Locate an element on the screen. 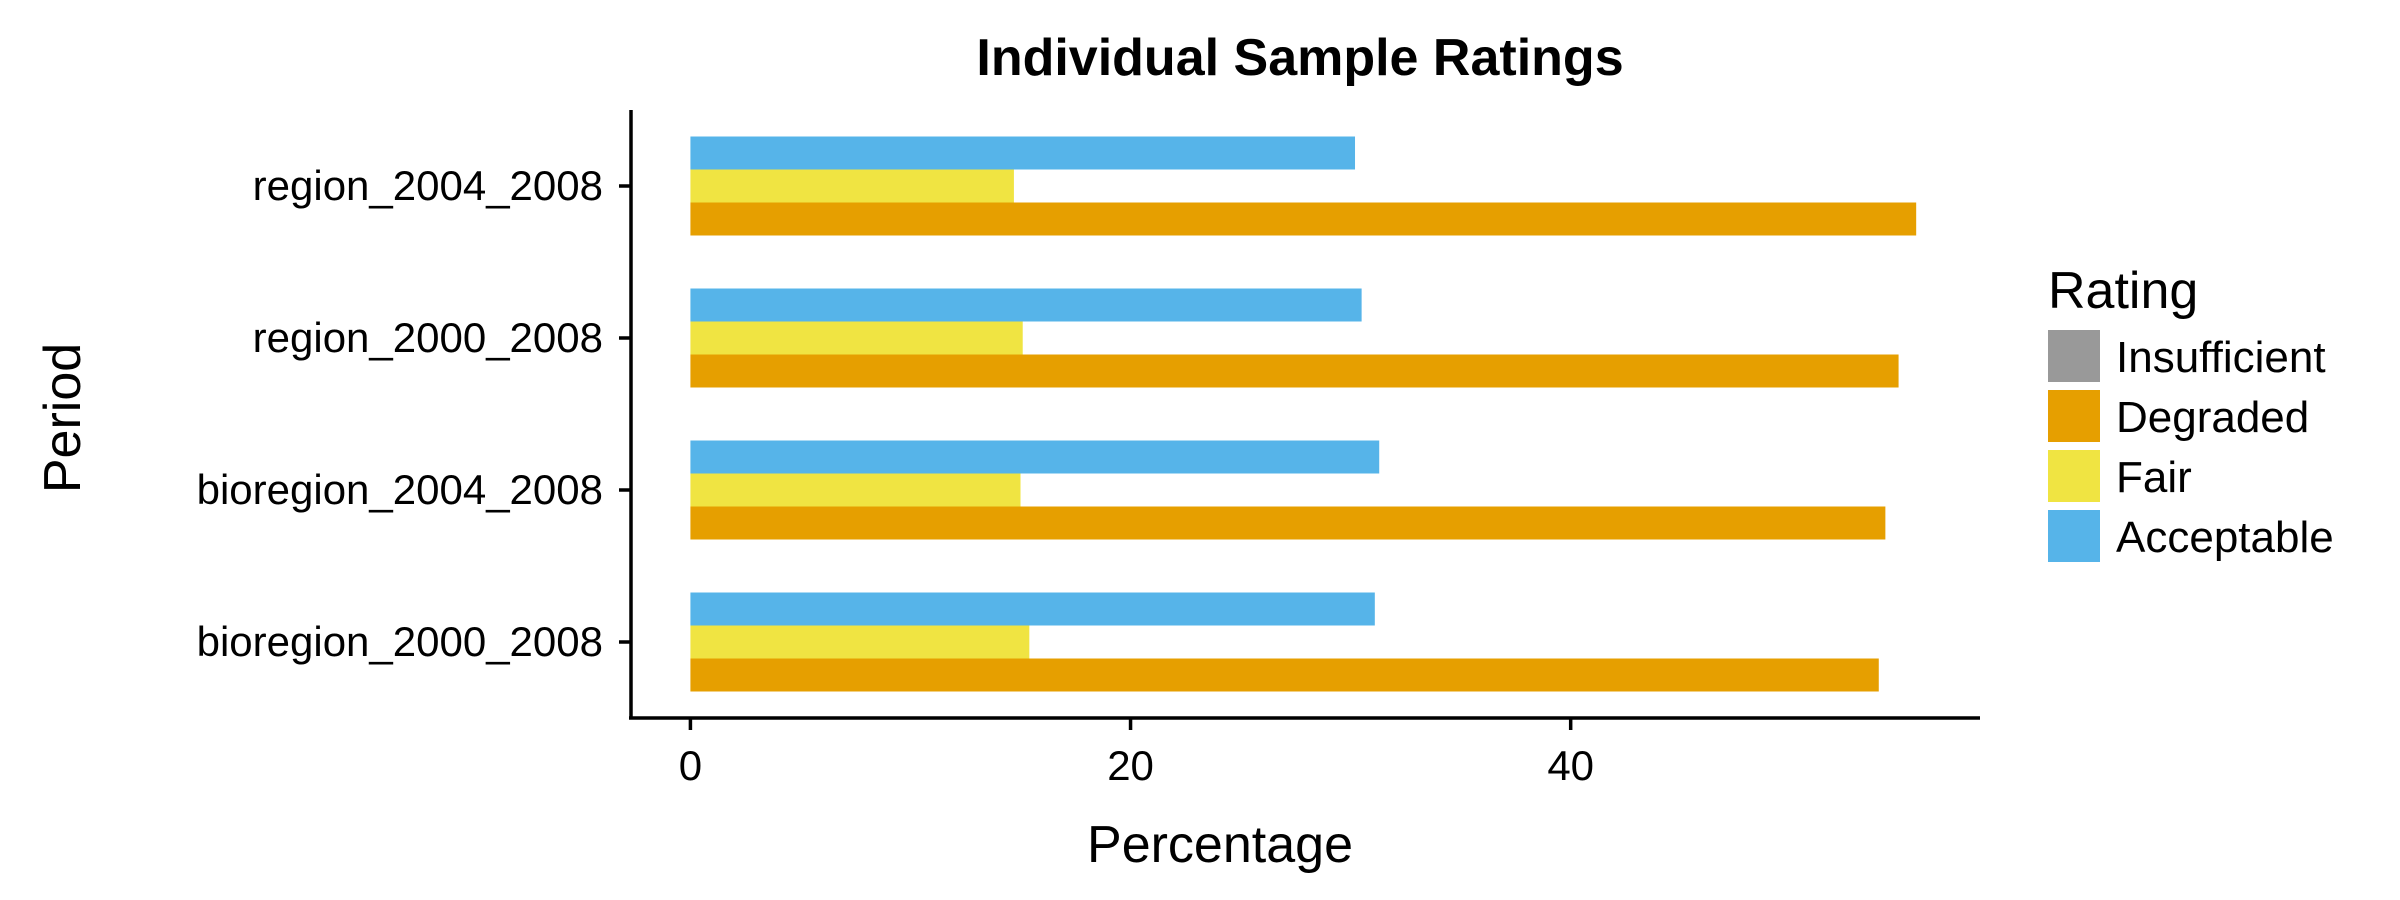  legend-key-acceptable is located at coordinates (2074, 536).